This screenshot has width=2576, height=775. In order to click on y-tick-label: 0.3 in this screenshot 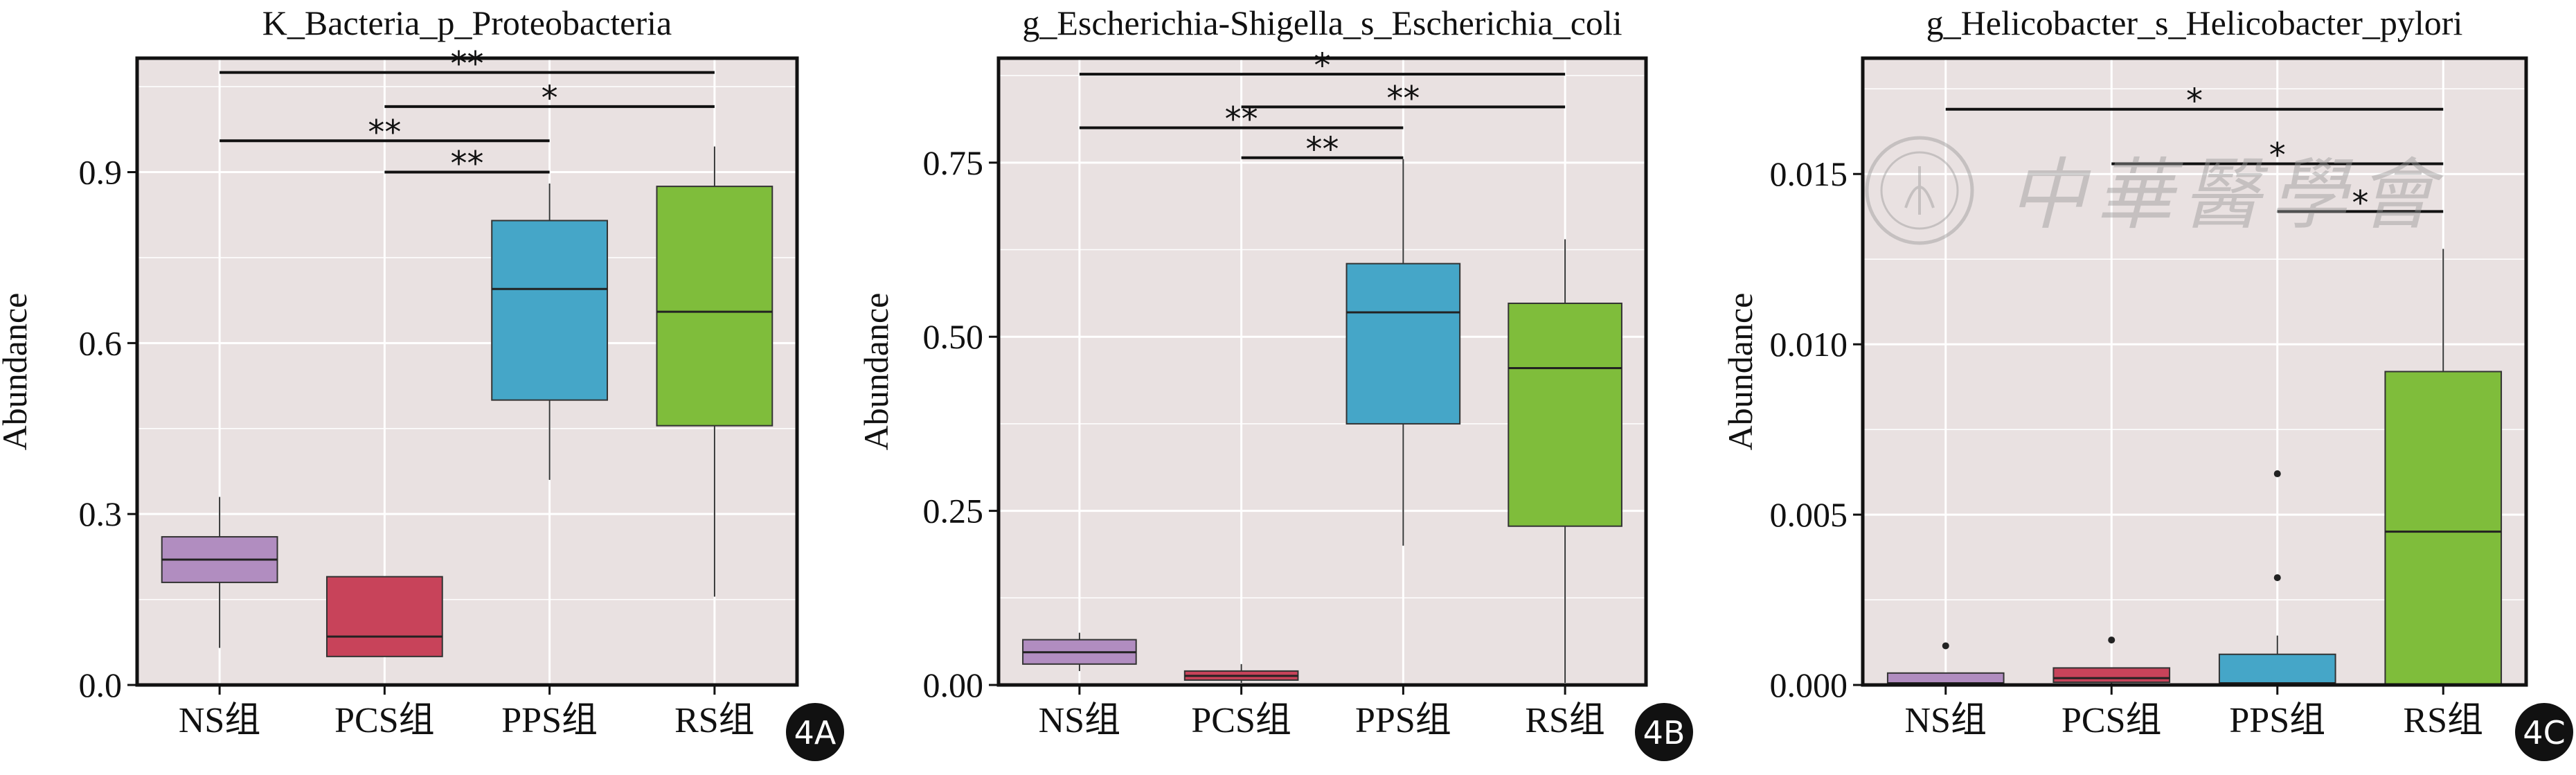, I will do `click(101, 514)`.